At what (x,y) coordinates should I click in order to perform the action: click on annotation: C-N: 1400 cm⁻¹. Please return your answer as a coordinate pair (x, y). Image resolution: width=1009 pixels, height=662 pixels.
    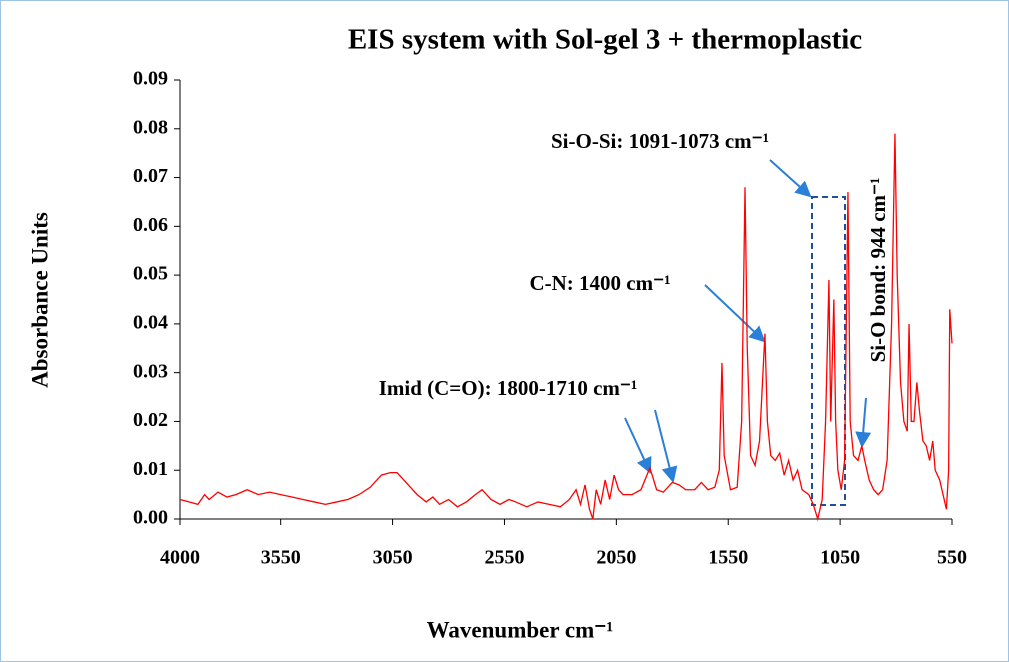
    Looking at the image, I should click on (599, 283).